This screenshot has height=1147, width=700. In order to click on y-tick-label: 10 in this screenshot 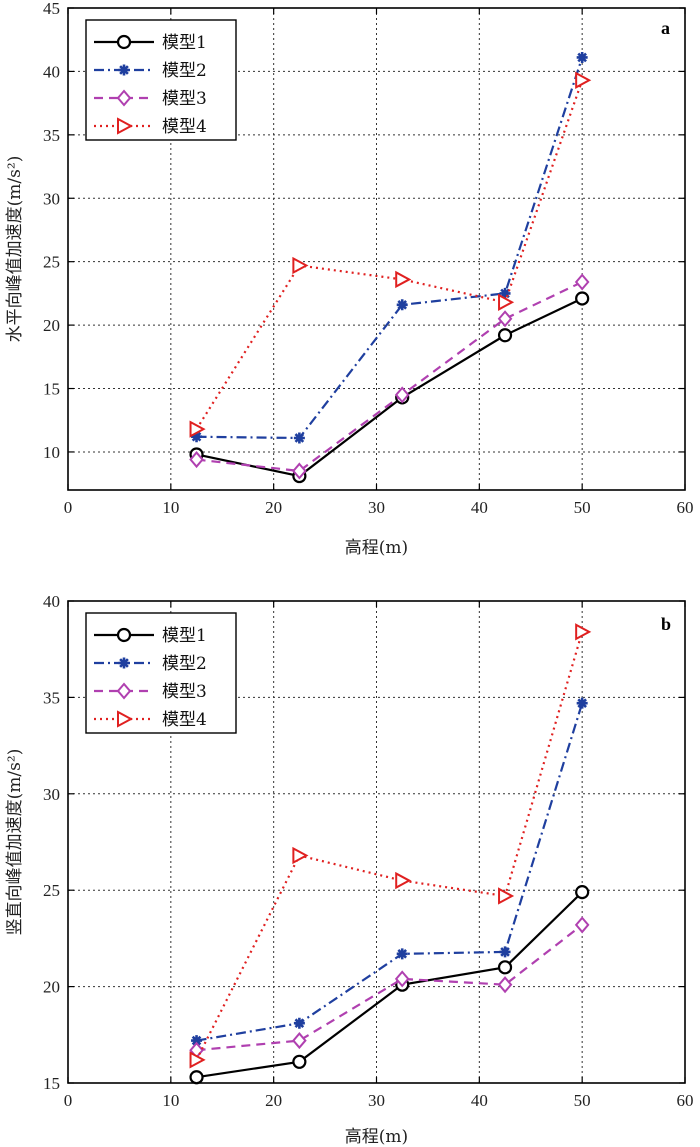, I will do `click(51, 452)`.